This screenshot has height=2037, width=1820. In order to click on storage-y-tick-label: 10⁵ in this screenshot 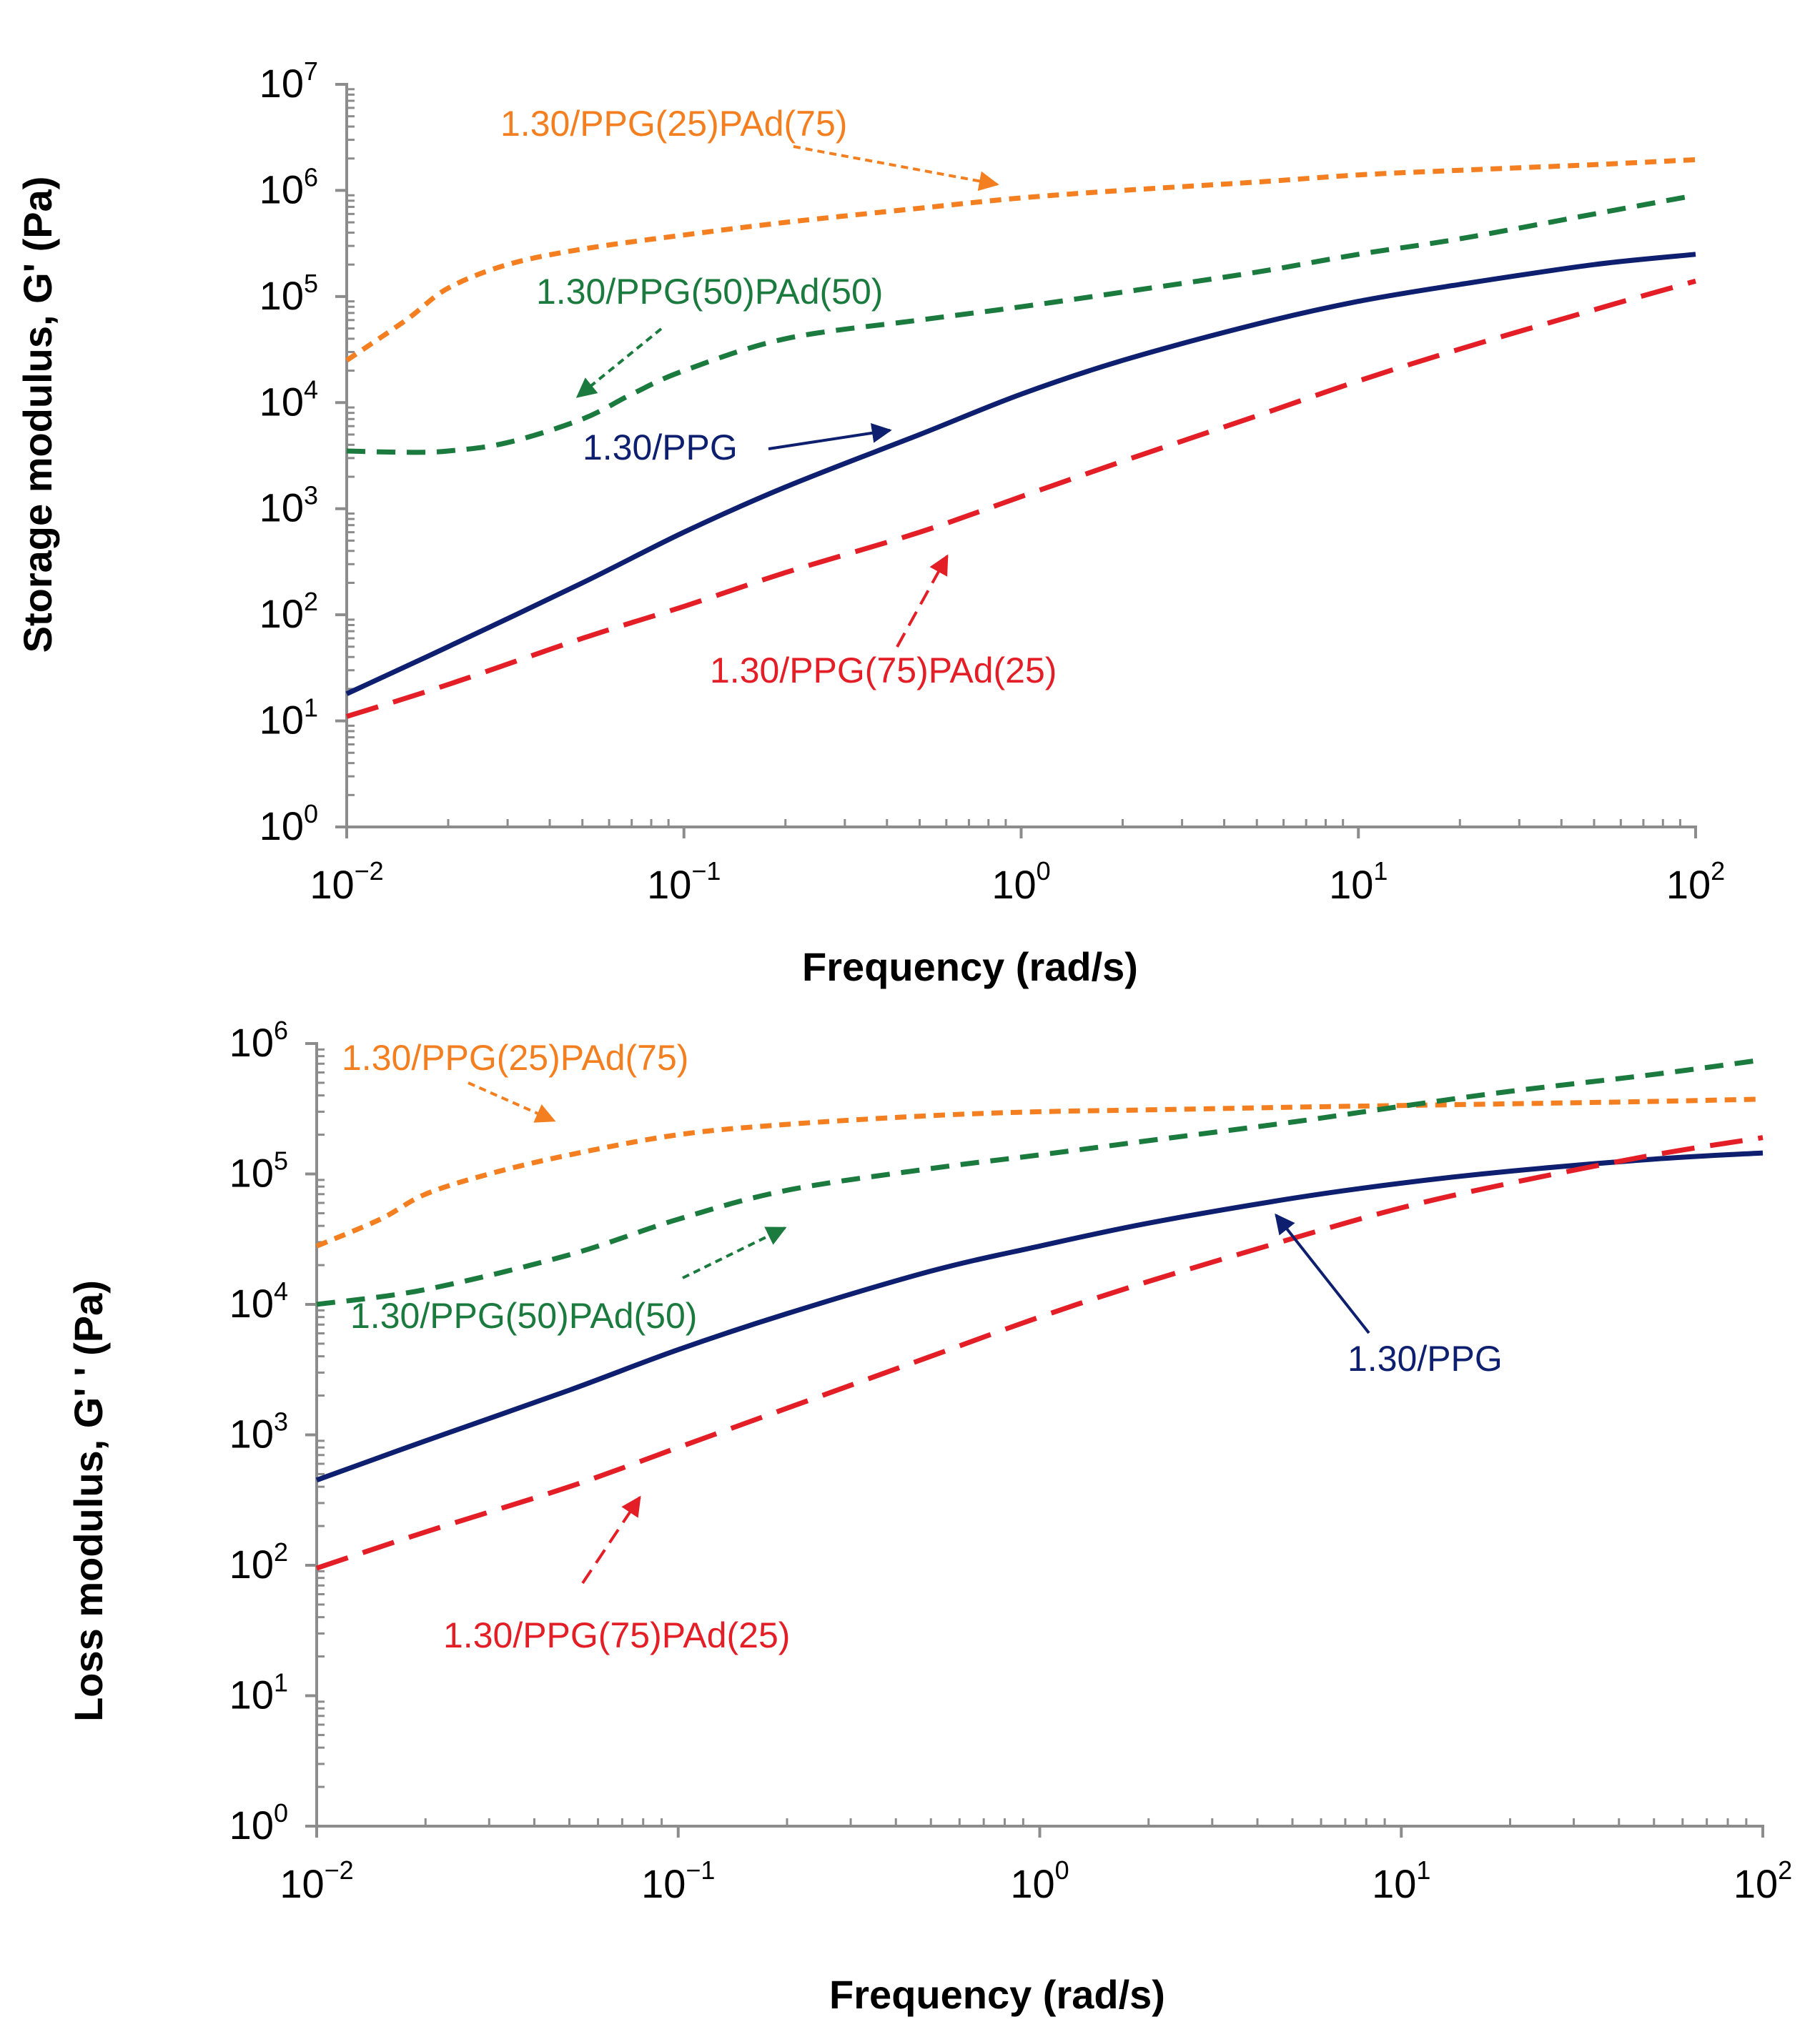, I will do `click(288, 293)`.